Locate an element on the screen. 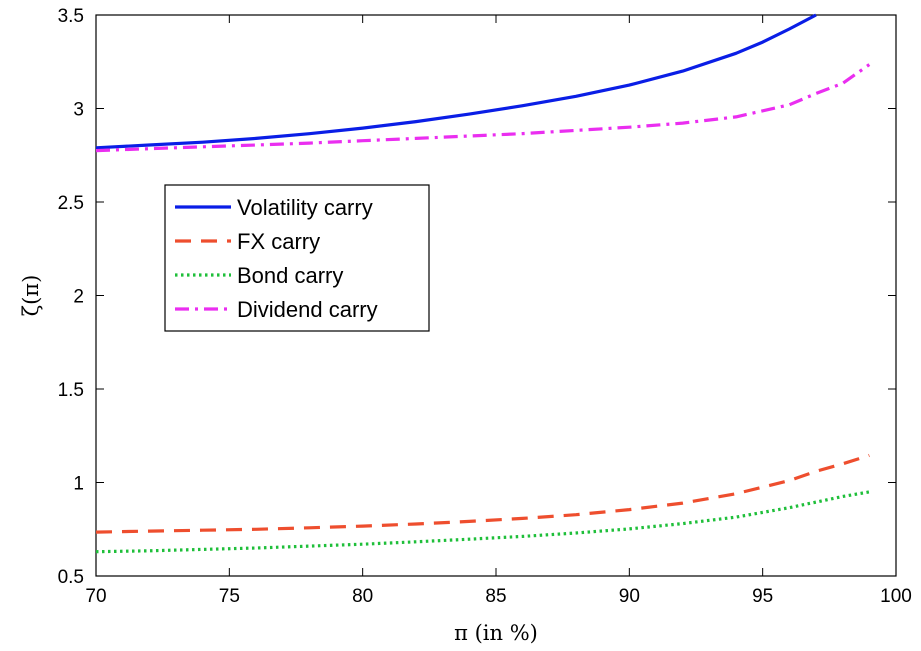 The width and height of the screenshot is (921, 651). legend-label: Dividend carry is located at coordinates (307, 309).